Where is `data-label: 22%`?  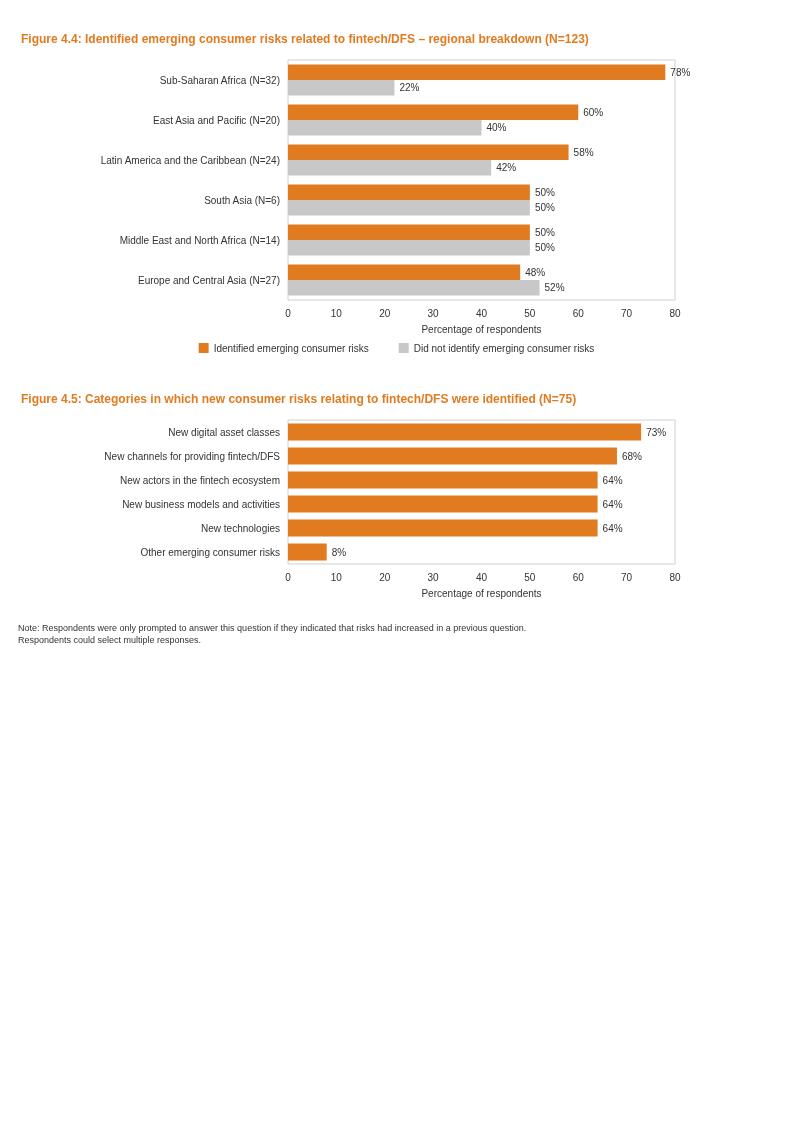
data-label: 22% is located at coordinates (409, 88).